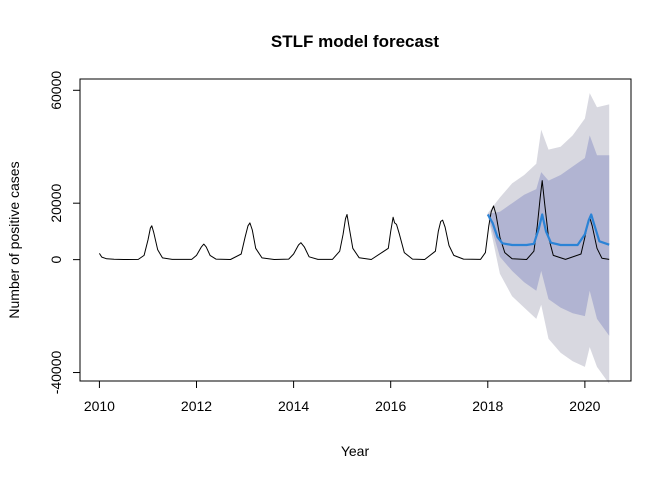  What do you see at coordinates (196, 406) in the screenshot?
I see `x-tick-label: 2012` at bounding box center [196, 406].